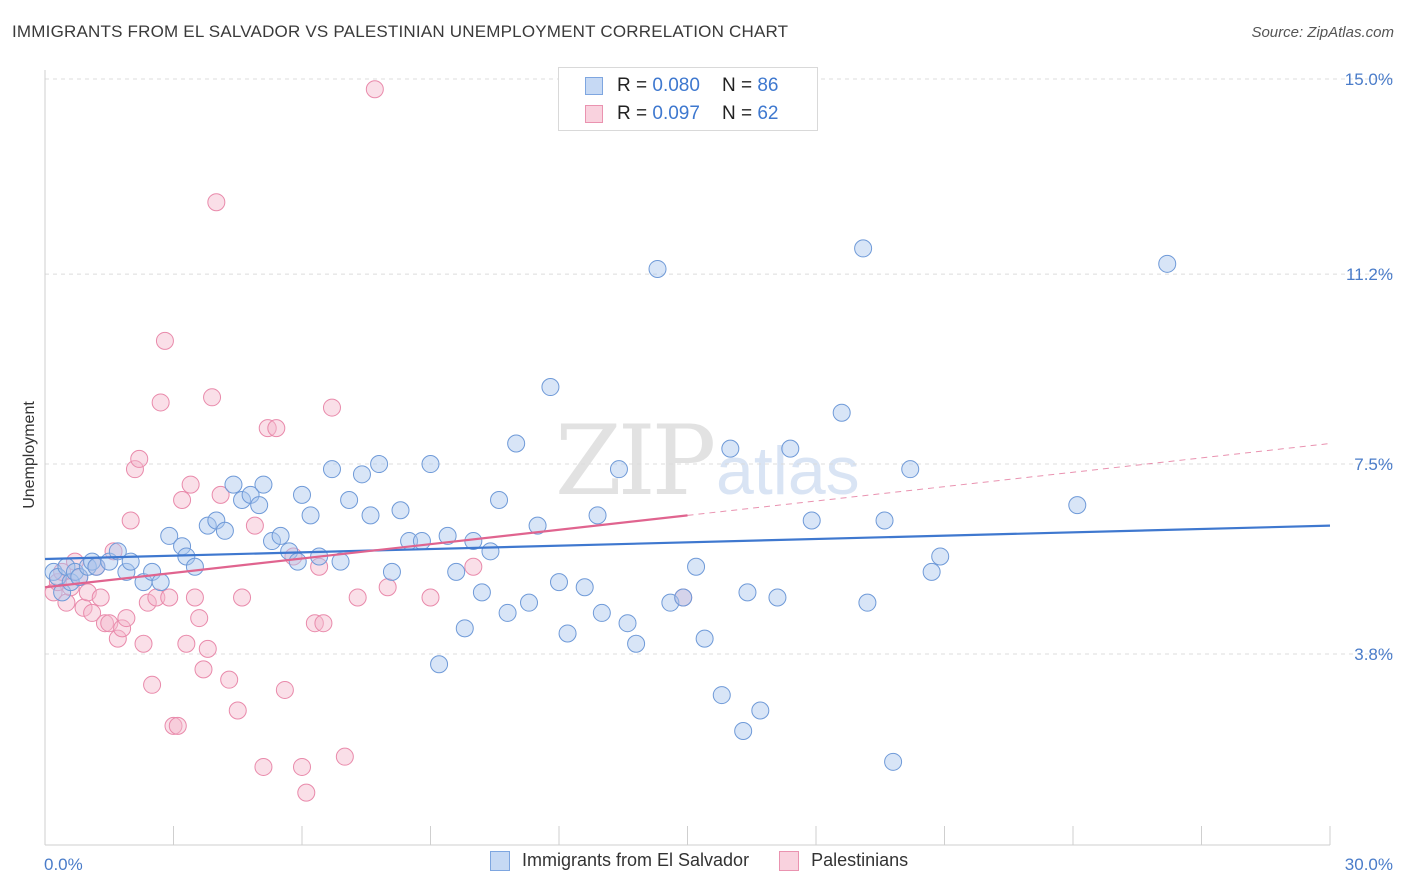 Image resolution: width=1406 pixels, height=892 pixels. What do you see at coordinates (768, 113) in the screenshot?
I see `legend-n-value: 62` at bounding box center [768, 113].